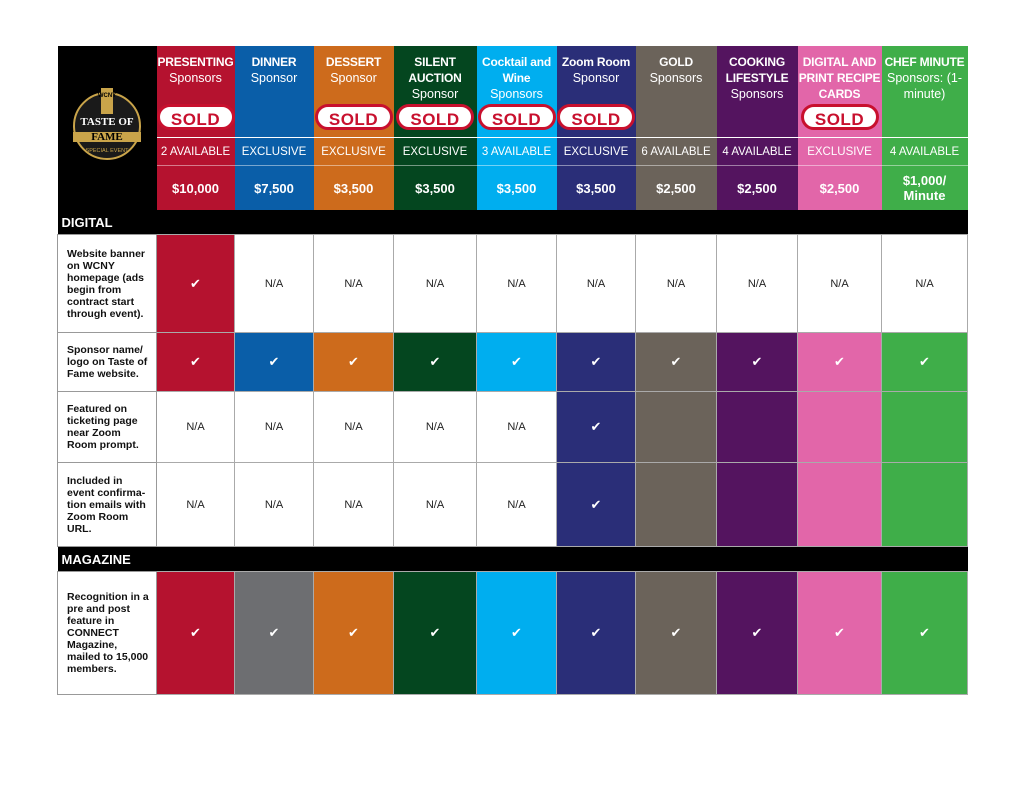 The image size is (1024, 791). What do you see at coordinates (516, 151) in the screenshot?
I see `availability-cell: 3 AVAILABLE` at bounding box center [516, 151].